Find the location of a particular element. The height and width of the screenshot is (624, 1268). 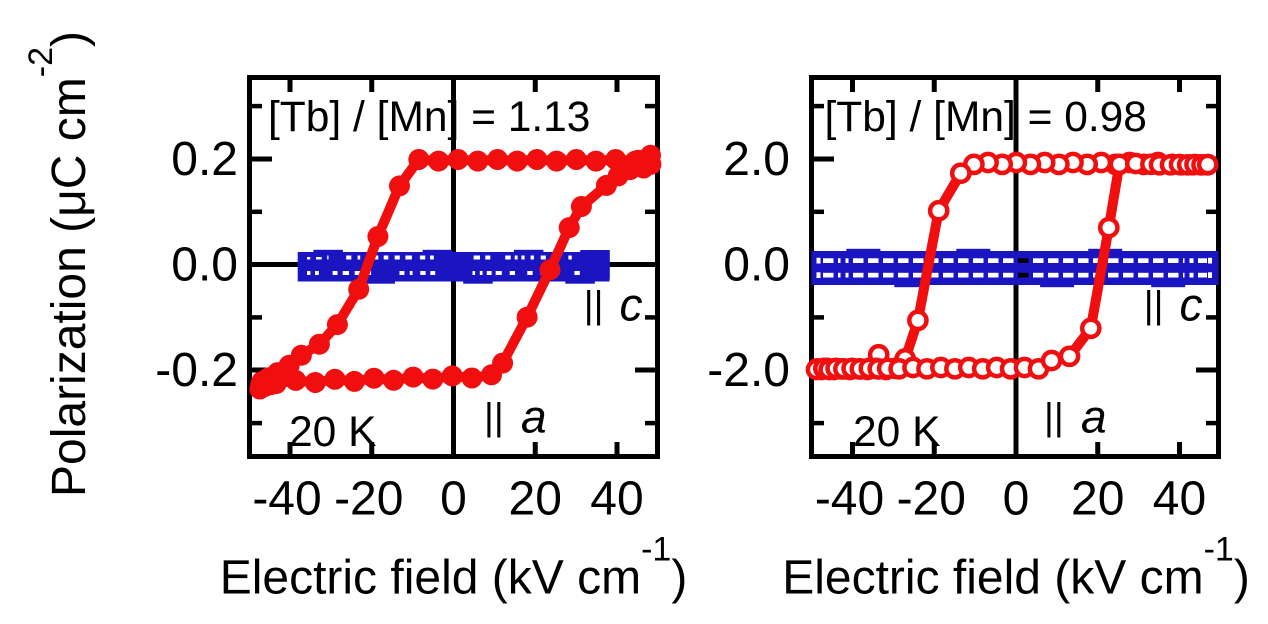

svg-text: 0.2 is located at coordinates (204, 159).